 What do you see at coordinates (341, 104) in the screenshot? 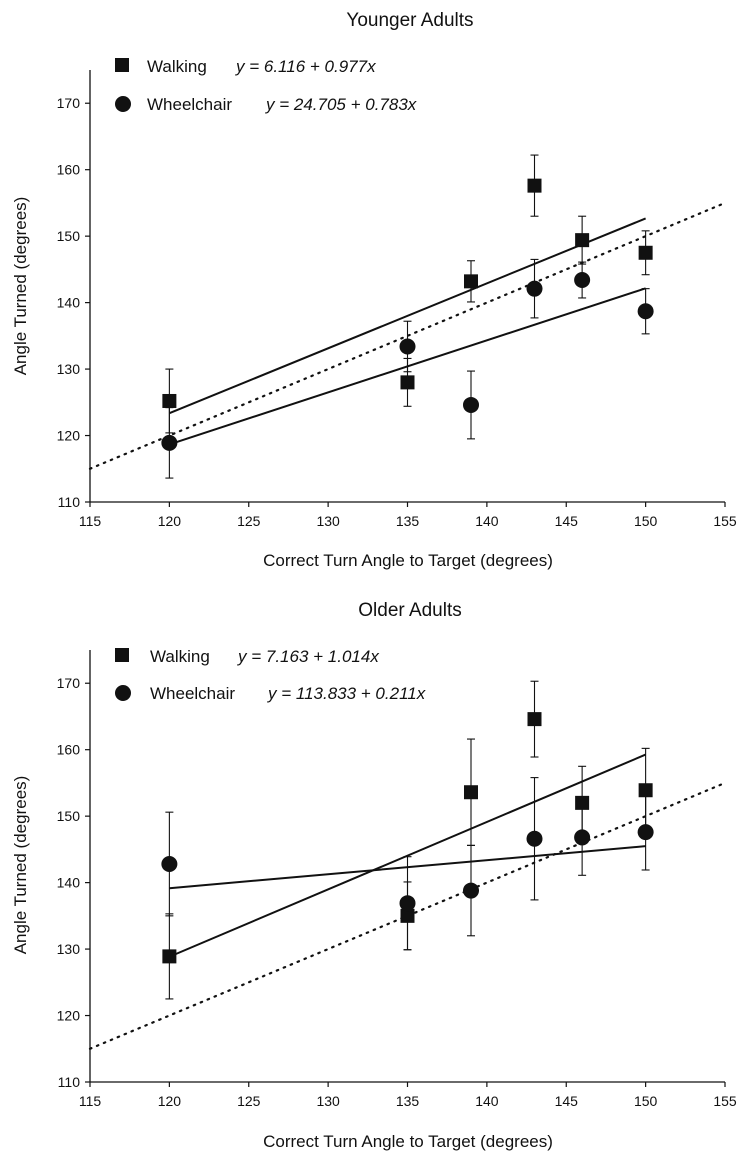
I see `legend-equation-wheelchair: y = 24.705 + 0.783x` at bounding box center [341, 104].